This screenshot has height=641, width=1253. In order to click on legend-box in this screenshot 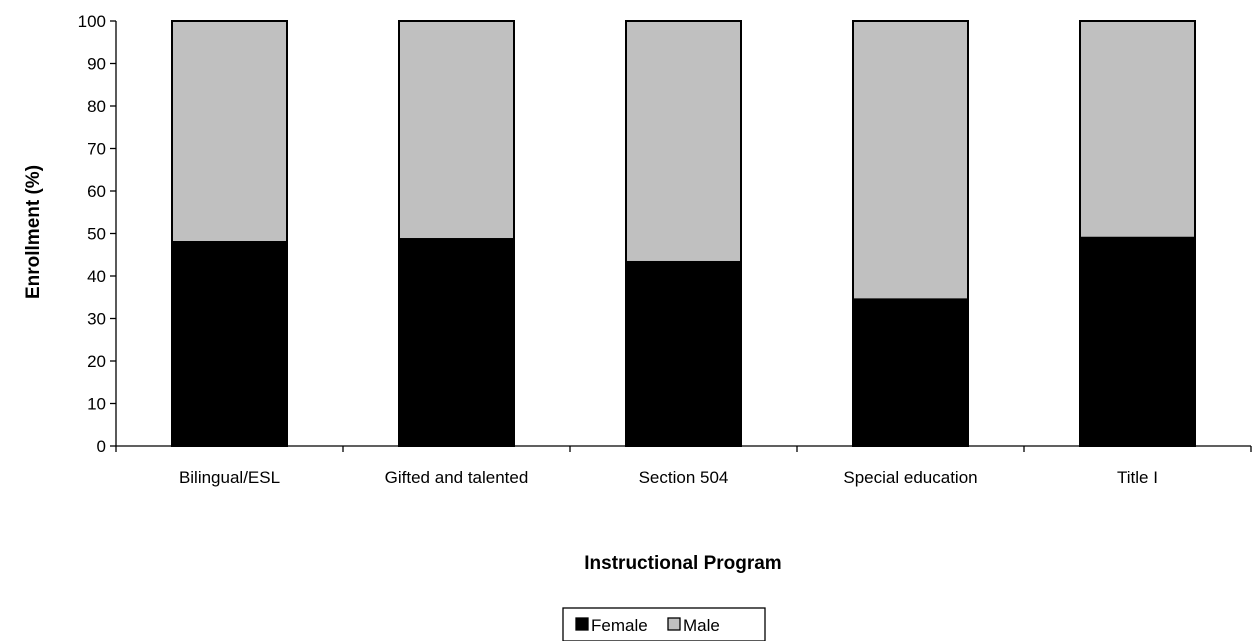, I will do `click(664, 624)`.